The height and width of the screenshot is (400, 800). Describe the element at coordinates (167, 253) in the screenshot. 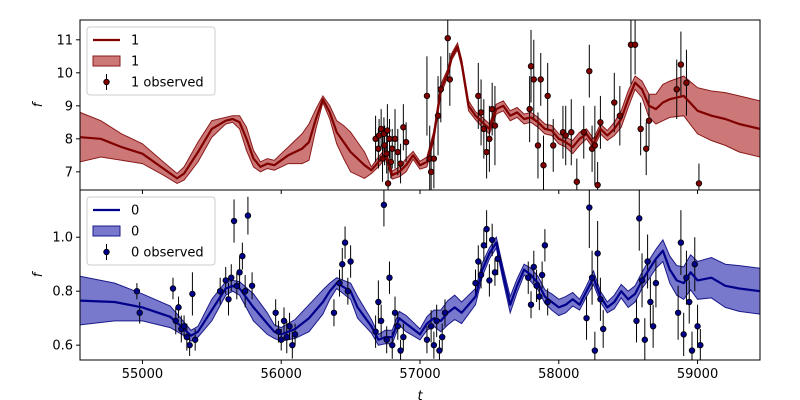

I see `bottom-legend-label: 0 observed` at that location.